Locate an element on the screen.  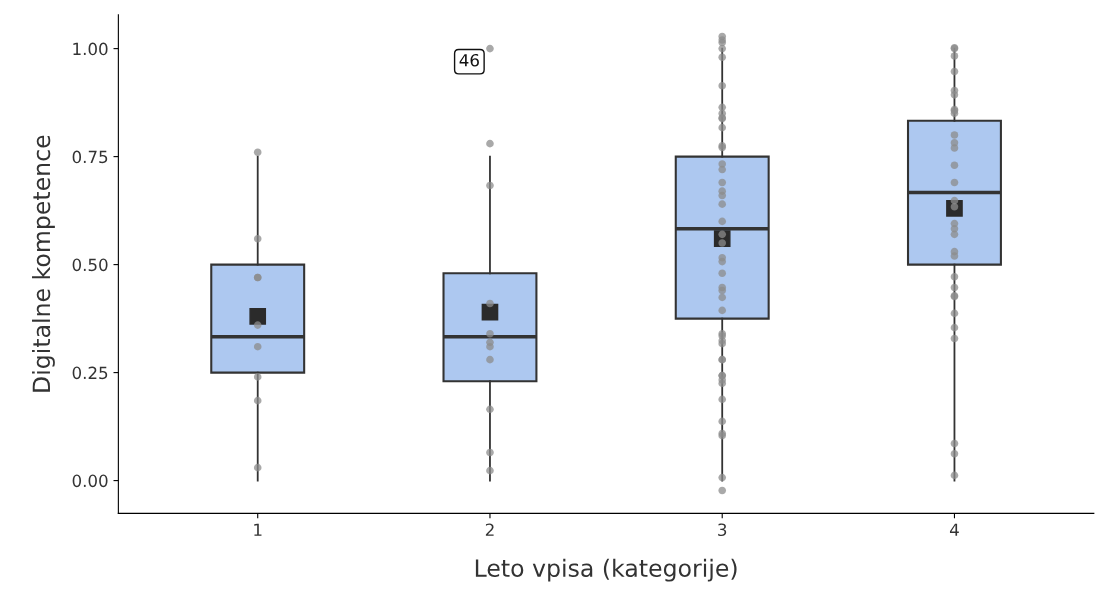
annotation: 46 is located at coordinates (469, 60).